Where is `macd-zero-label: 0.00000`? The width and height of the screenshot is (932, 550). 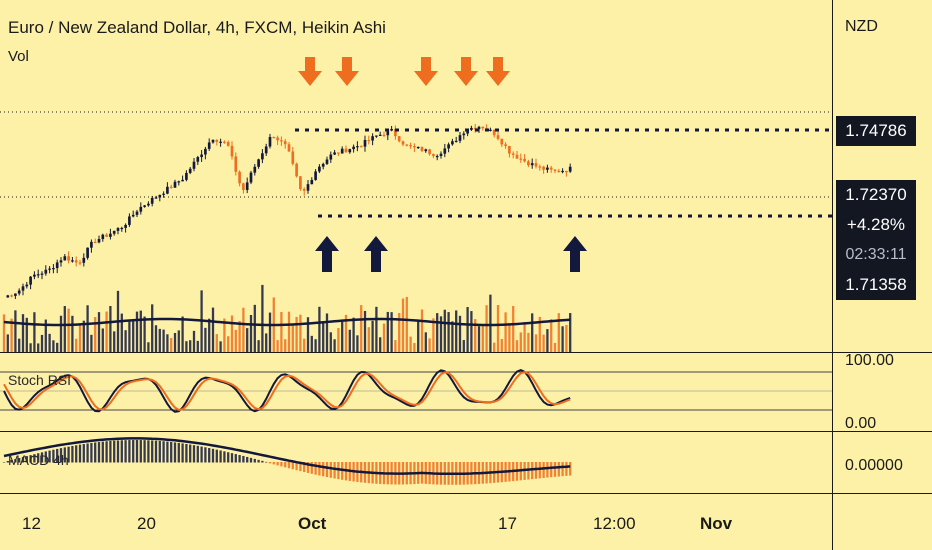
macd-zero-label: 0.00000 is located at coordinates (874, 465).